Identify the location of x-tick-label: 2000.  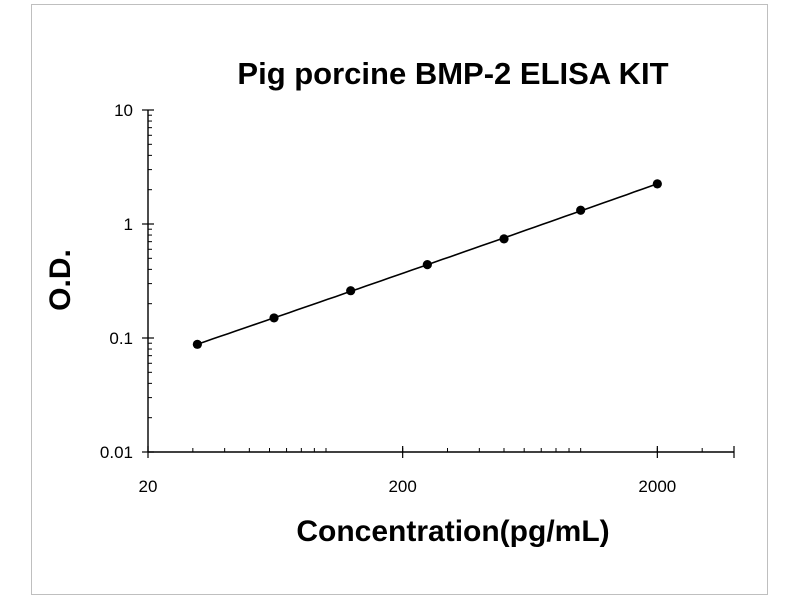
(657, 486).